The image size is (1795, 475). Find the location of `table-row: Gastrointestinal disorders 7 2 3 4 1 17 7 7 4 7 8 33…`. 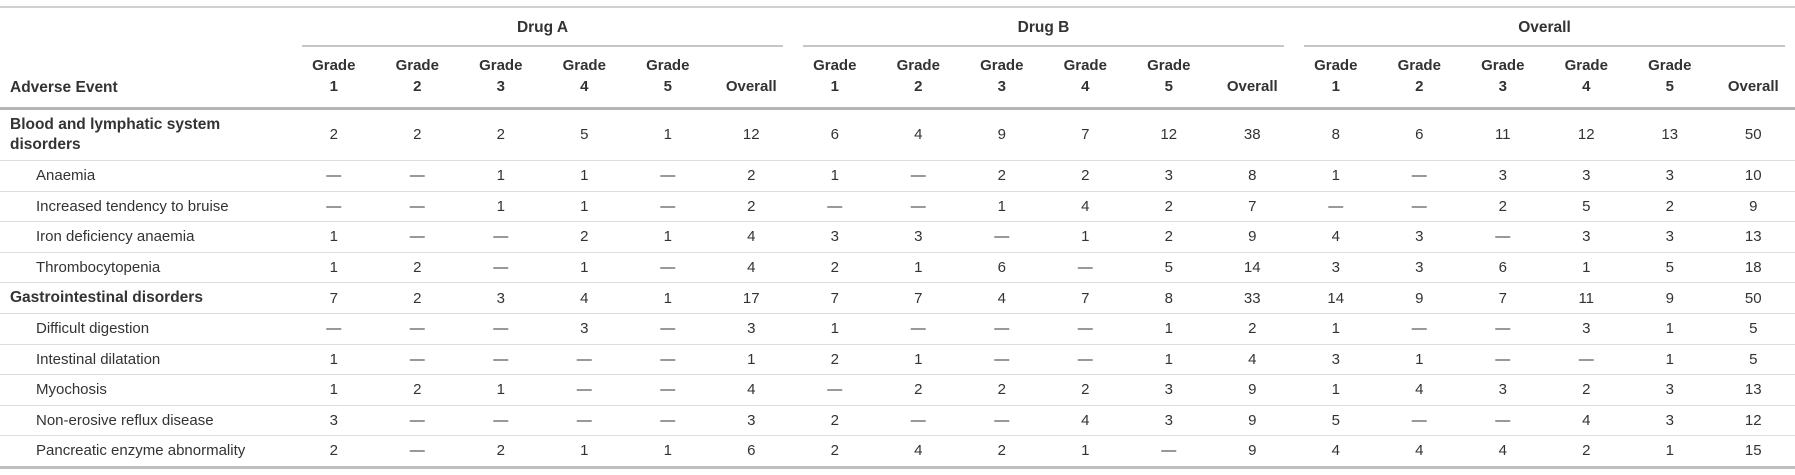

table-row: Gastrointestinal disorders 7 2 3 4 1 17 7 7 4 7 8 33… is located at coordinates (897, 298).